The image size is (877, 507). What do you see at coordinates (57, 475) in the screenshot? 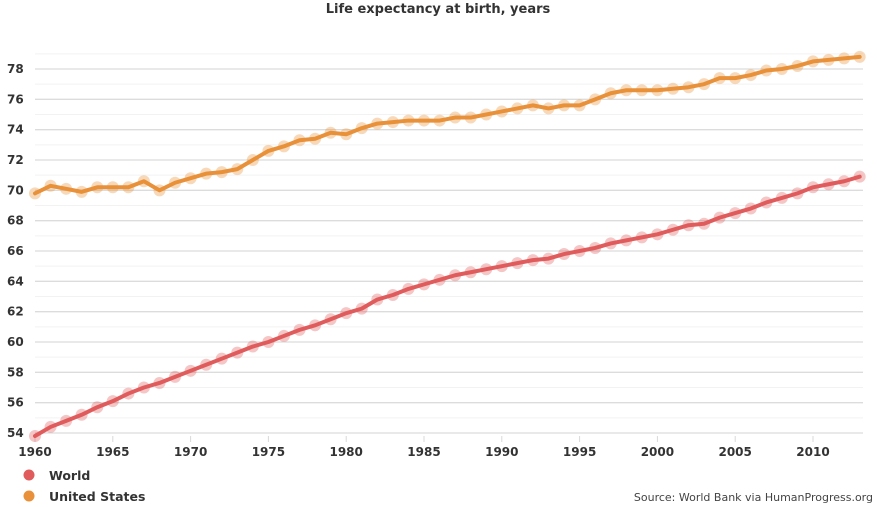
I see `legend-item-world: World` at bounding box center [57, 475].